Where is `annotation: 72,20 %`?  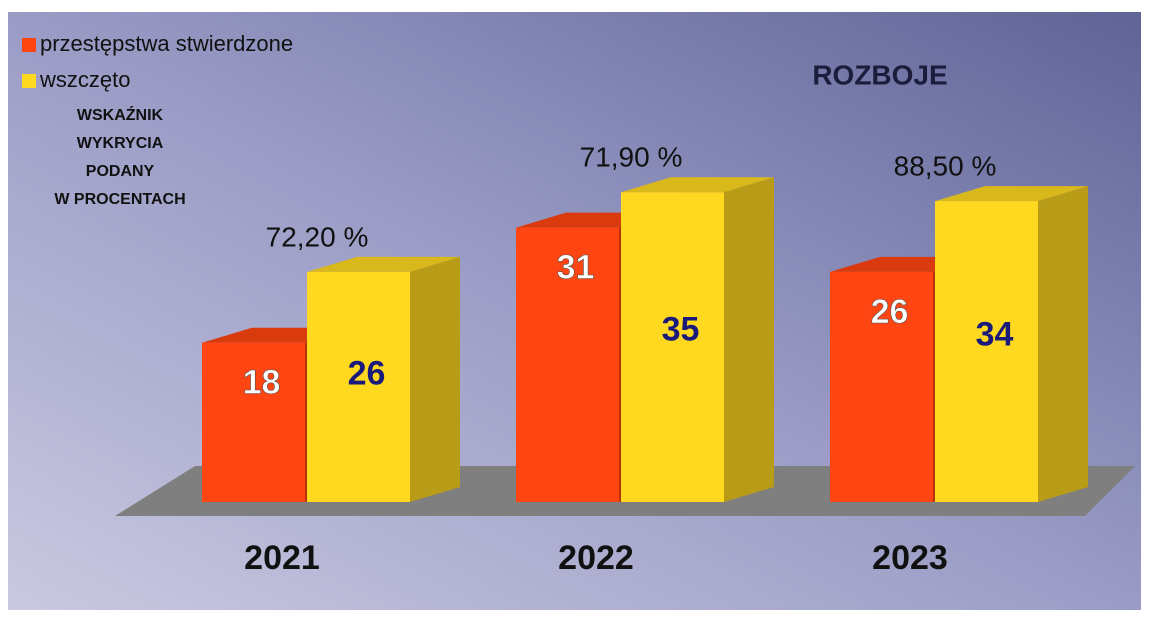
annotation: 72,20 % is located at coordinates (317, 236).